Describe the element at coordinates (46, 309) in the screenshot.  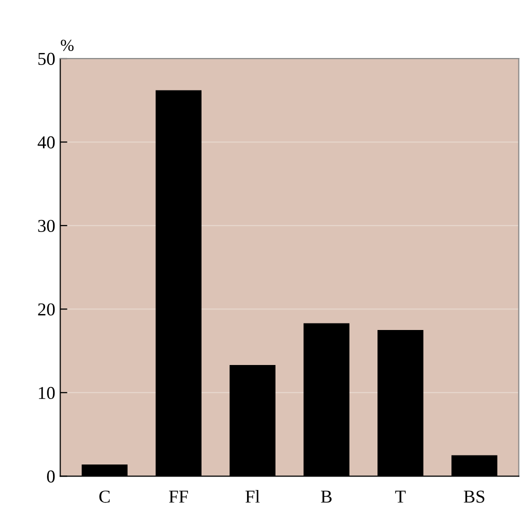
I see `y-tick-label: 20` at that location.